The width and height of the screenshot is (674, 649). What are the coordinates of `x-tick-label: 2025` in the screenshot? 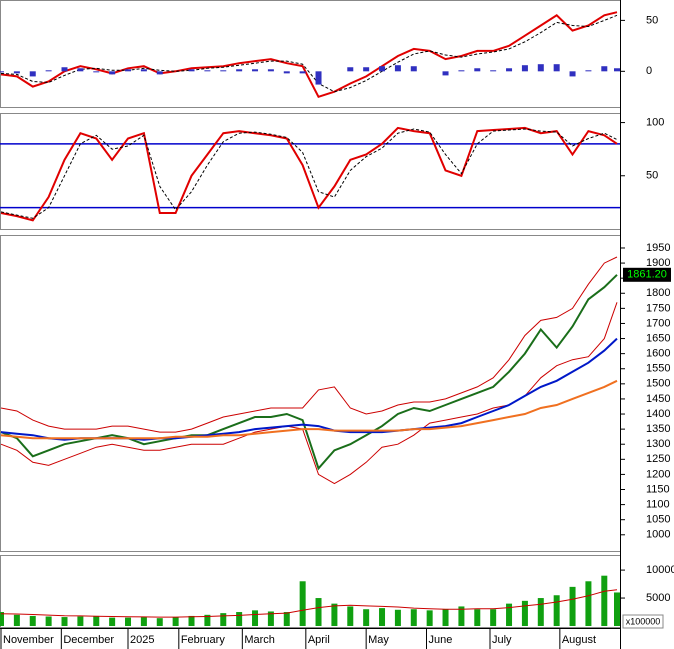 It's located at (142, 640).